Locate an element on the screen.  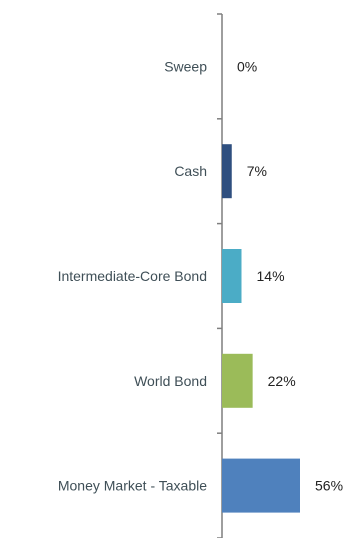
bar-intermediate-core-bond is located at coordinates (232, 276).